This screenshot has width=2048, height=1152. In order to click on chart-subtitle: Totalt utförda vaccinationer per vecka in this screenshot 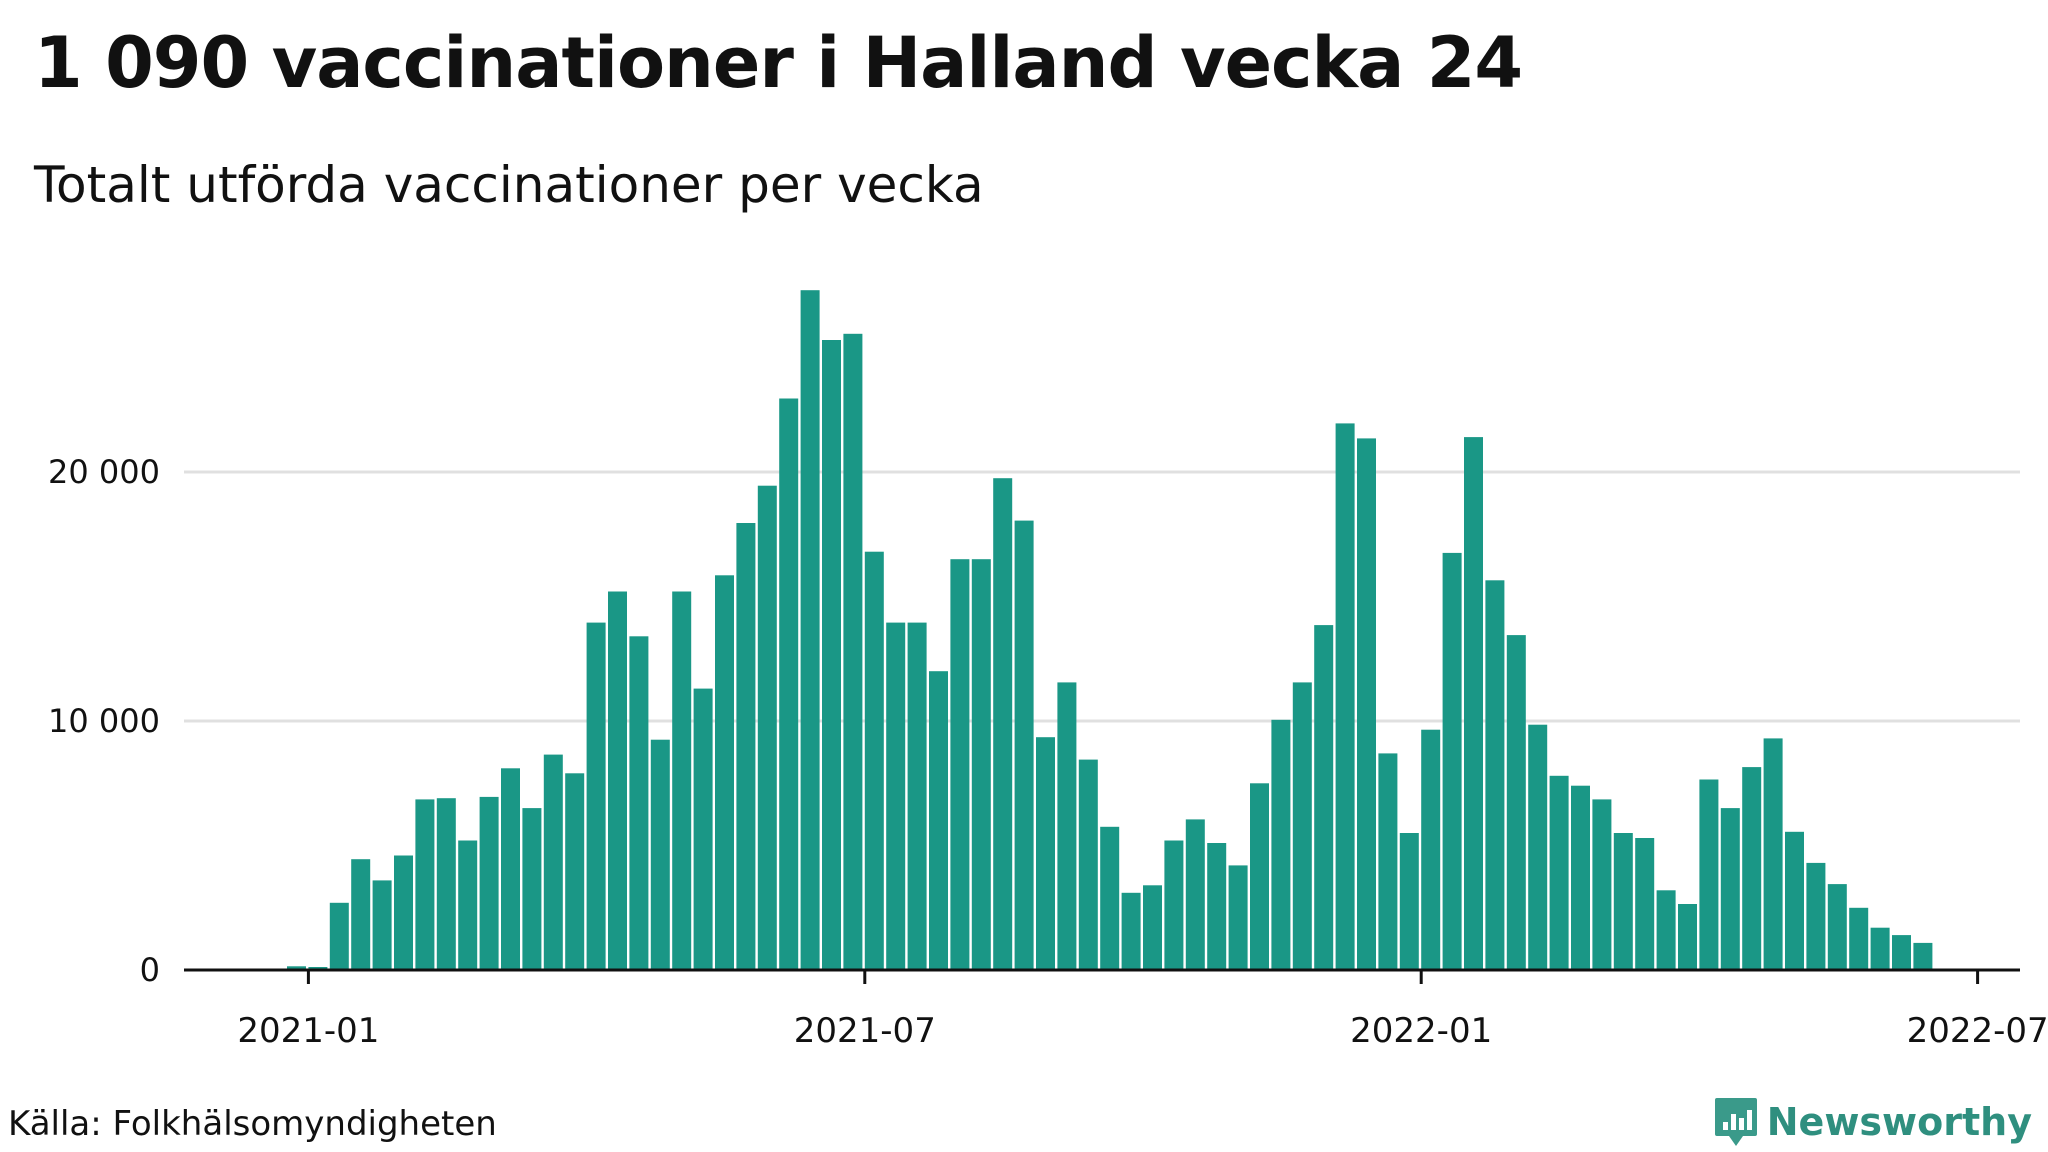, I will do `click(509, 185)`.